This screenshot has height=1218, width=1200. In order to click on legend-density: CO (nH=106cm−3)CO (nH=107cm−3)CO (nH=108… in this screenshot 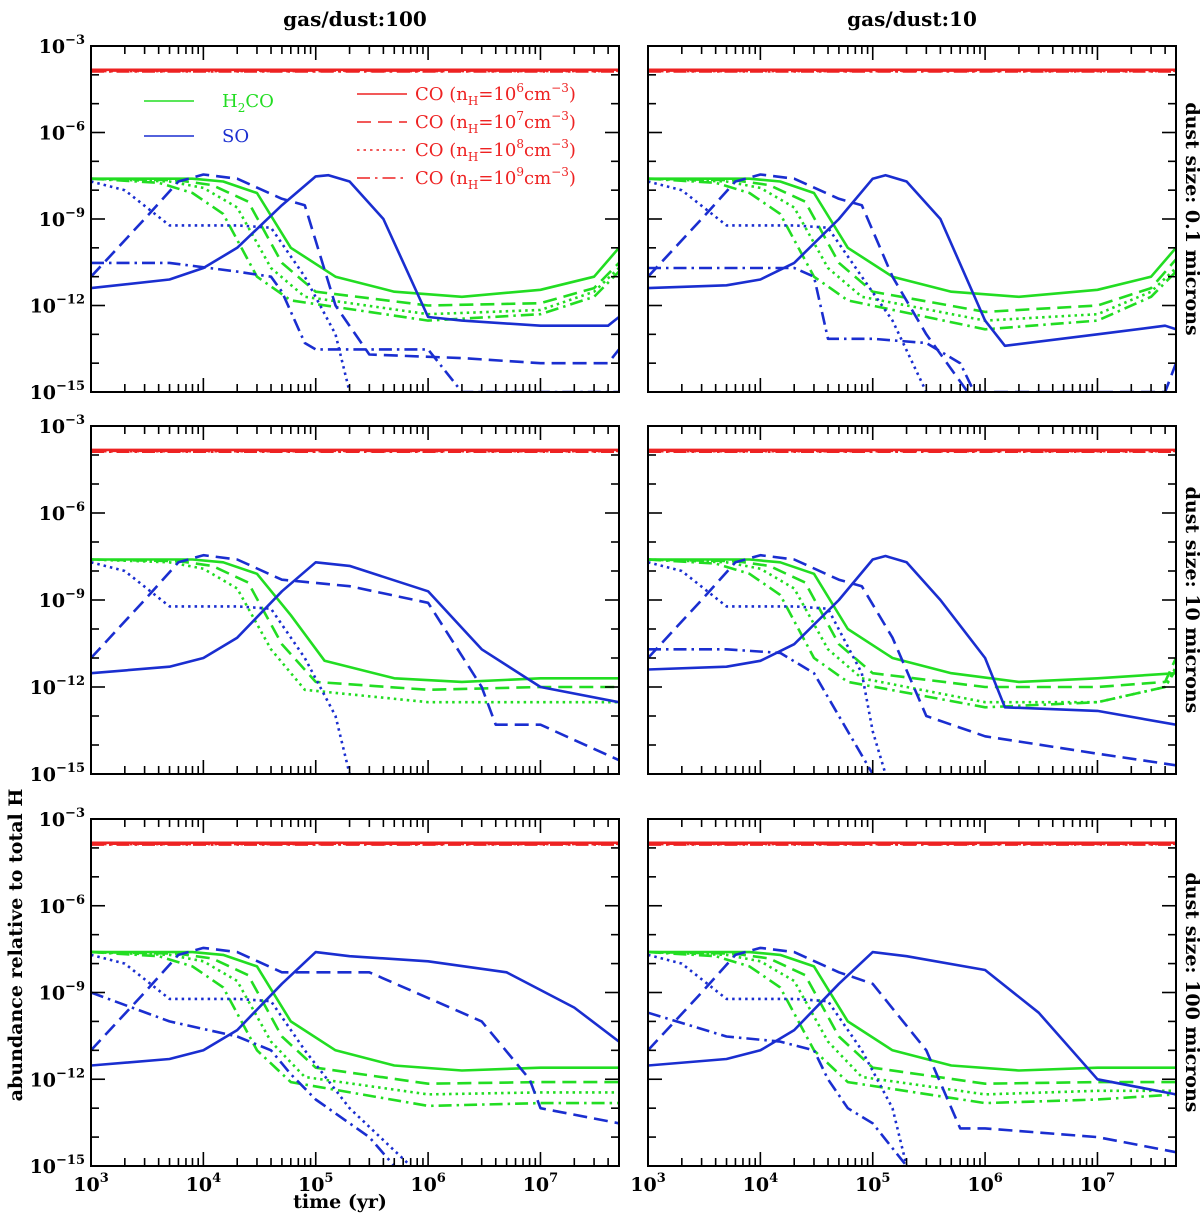, I will do `click(466, 136)`.